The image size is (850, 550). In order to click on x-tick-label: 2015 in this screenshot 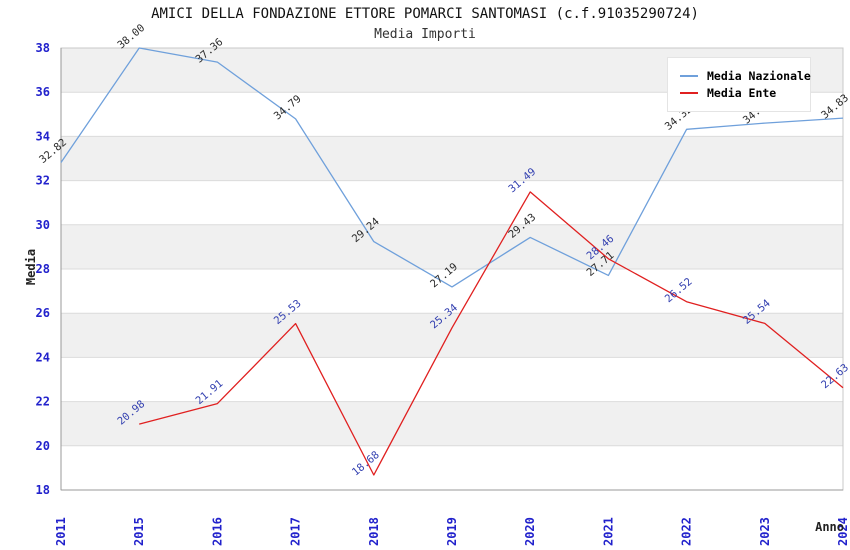, I will do `click(139, 531)`.